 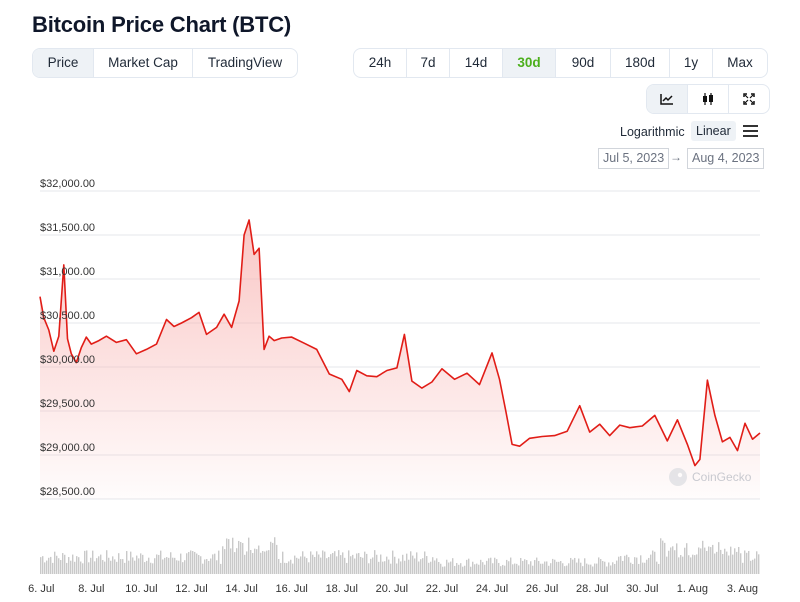 I want to click on range-max-button: Max, so click(x=740, y=62).